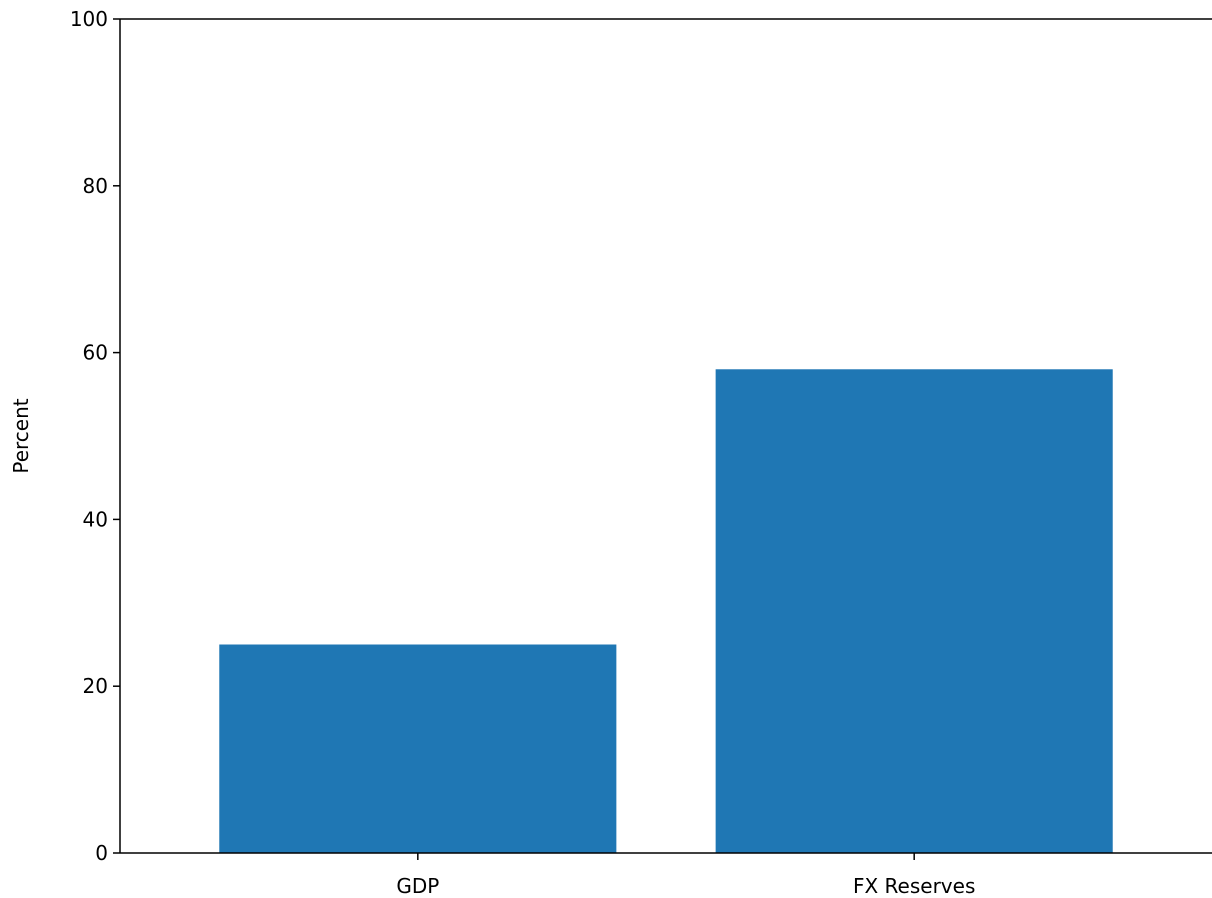 The width and height of the screenshot is (1212, 898). Describe the element at coordinates (95, 436) in the screenshot. I see `y-axis-ticks: 0 20 40 60 80 100` at that location.